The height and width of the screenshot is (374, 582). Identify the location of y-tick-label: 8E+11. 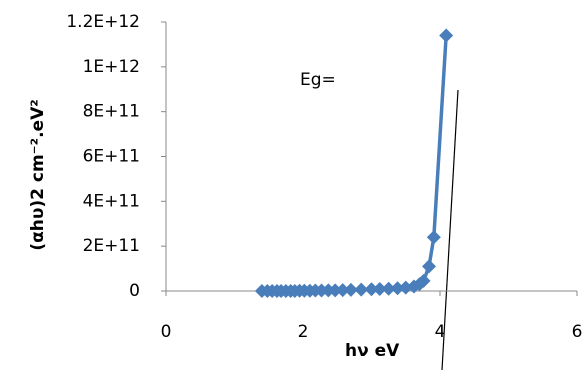
(111, 112).